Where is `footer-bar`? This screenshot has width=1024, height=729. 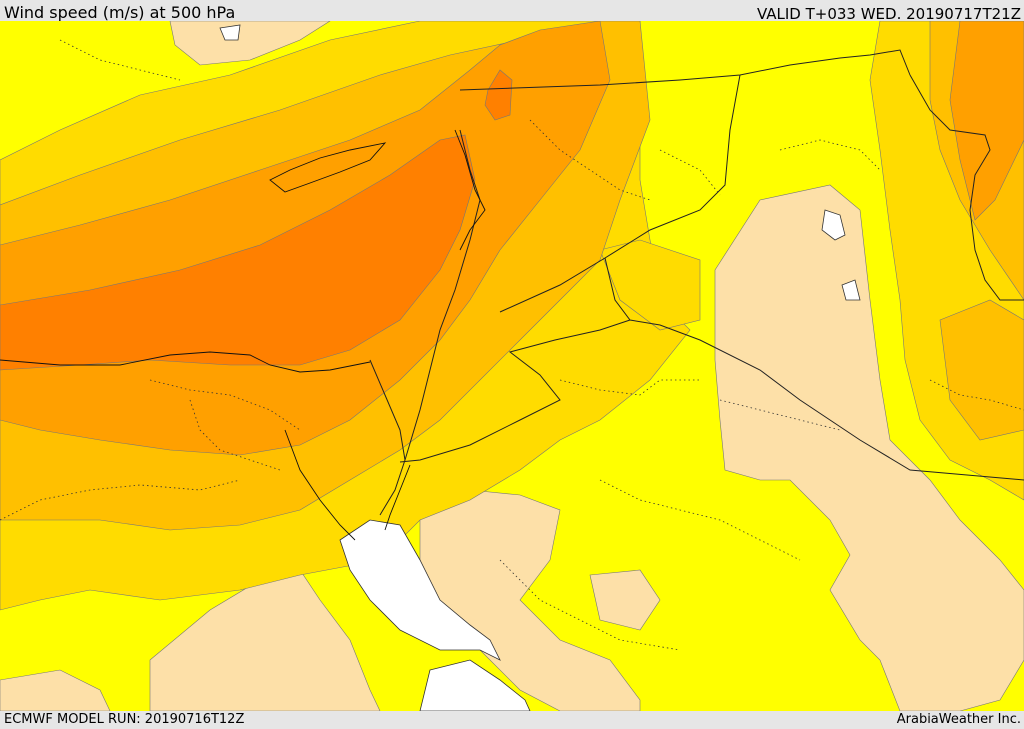
footer-bar is located at coordinates (512, 720).